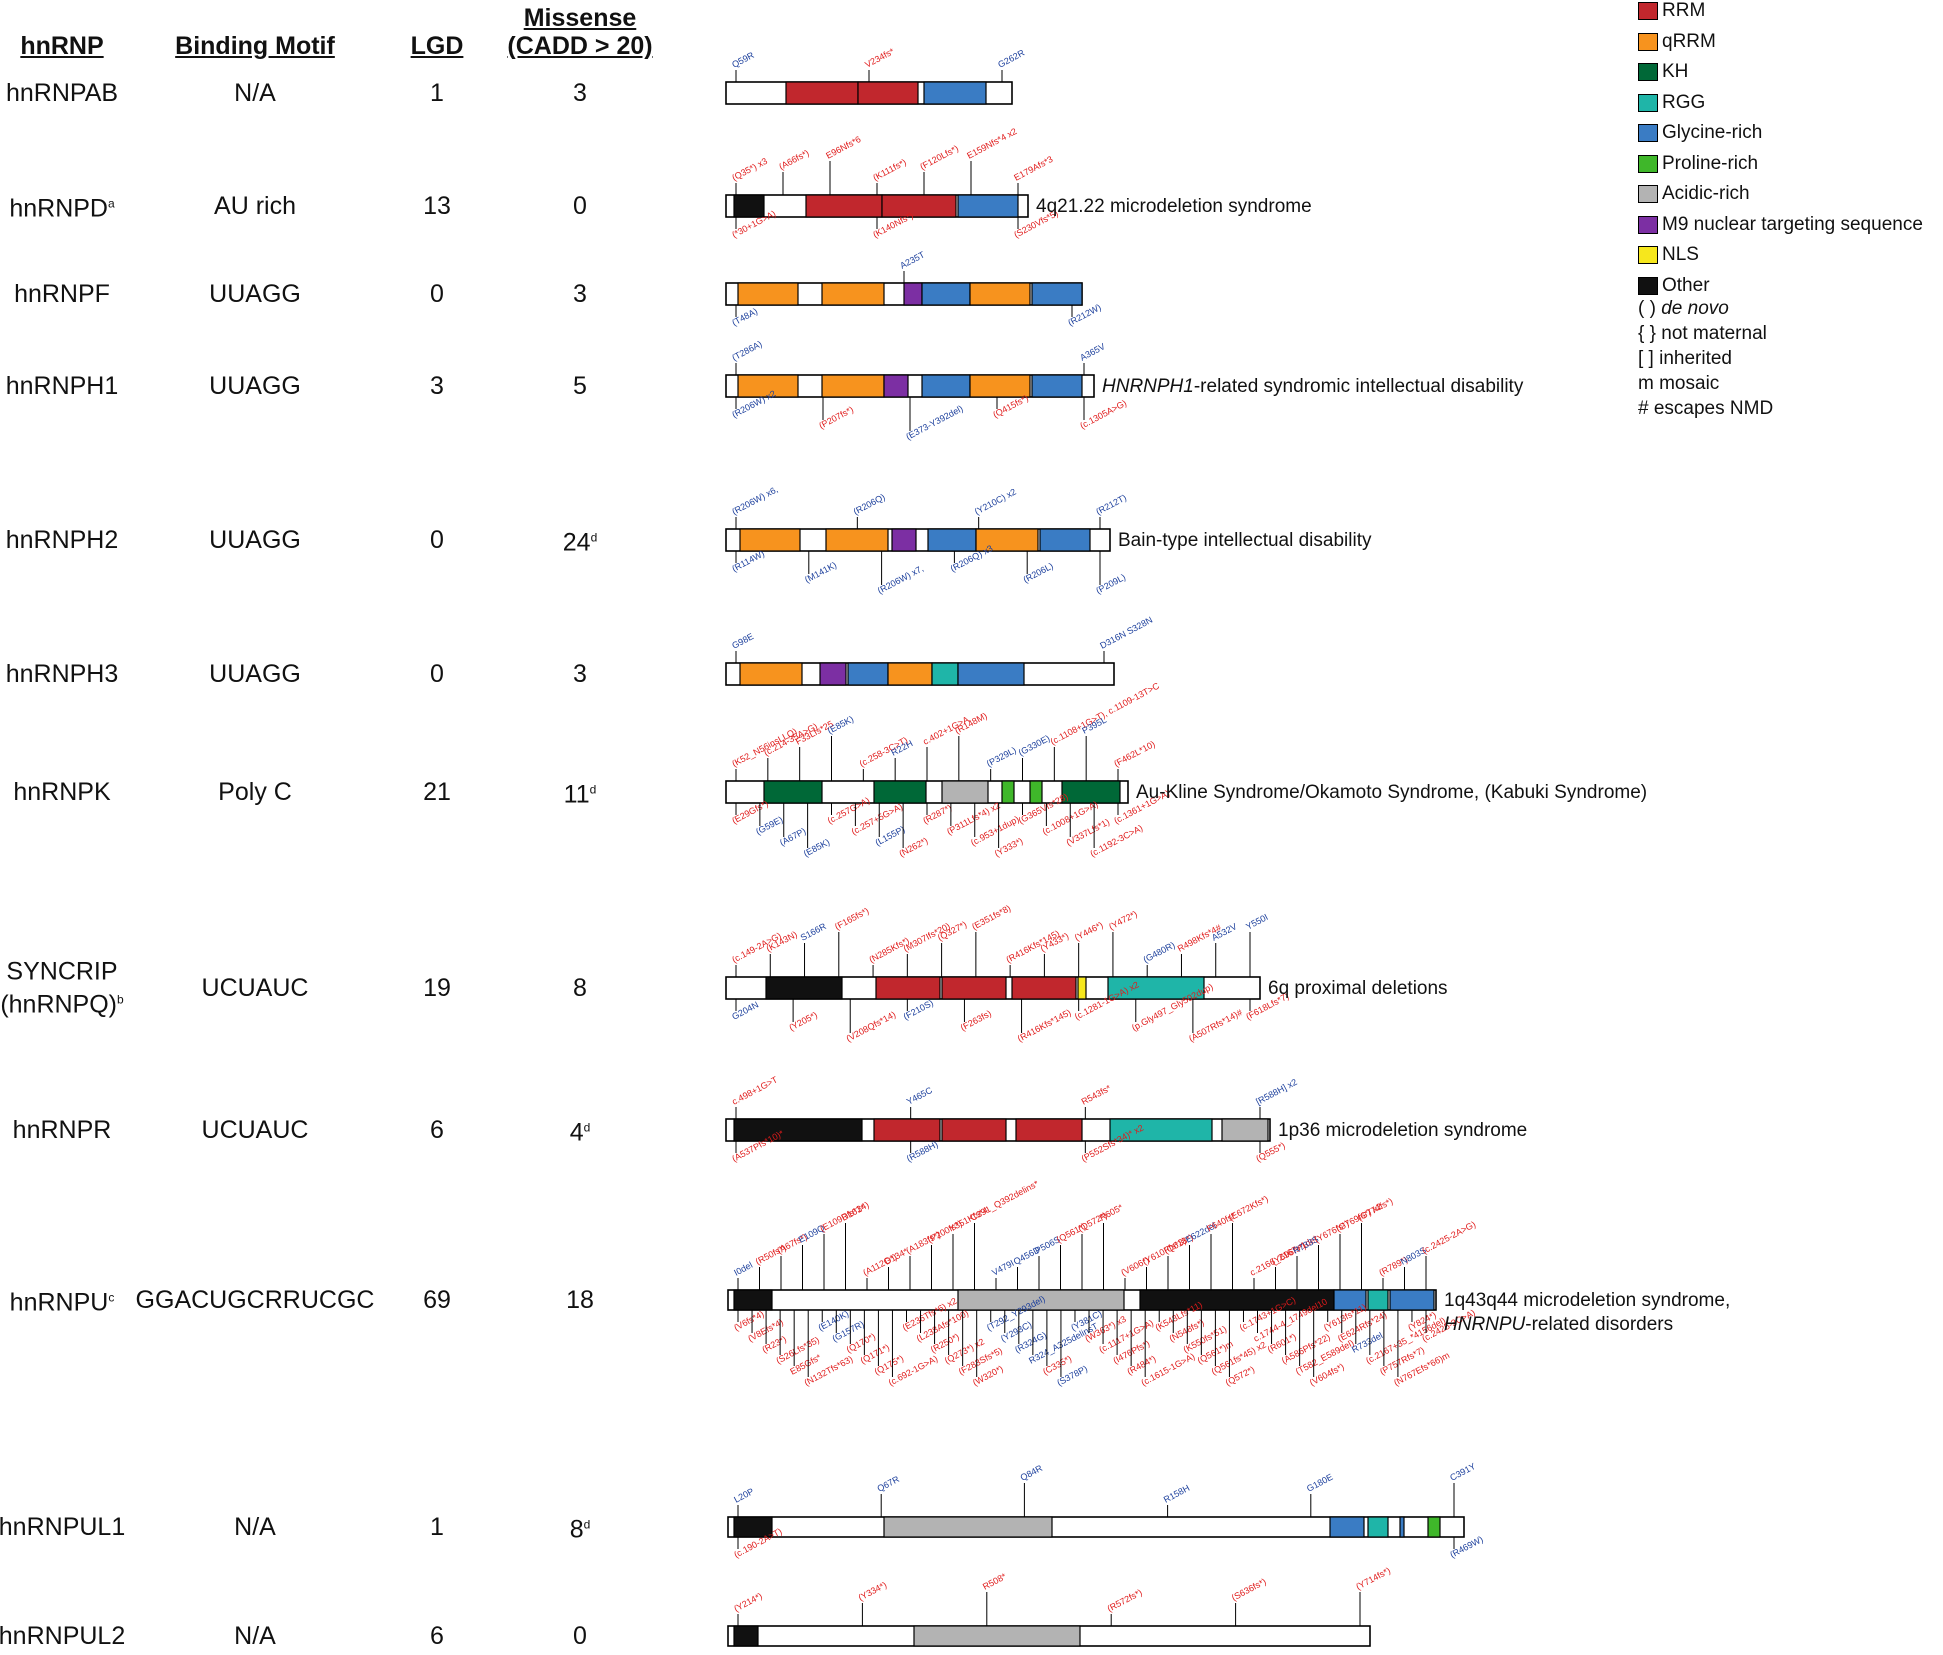 Image resolution: width=1943 pixels, height=1655 pixels. I want to click on mutation-label: (A66fs*), so click(793, 160).